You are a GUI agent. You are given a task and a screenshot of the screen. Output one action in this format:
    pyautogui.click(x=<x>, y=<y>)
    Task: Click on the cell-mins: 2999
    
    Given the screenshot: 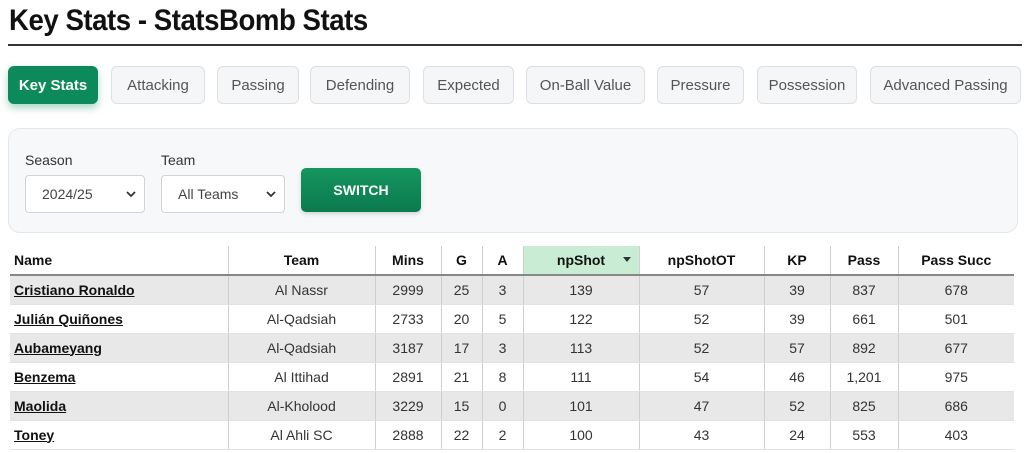 What is the action you would take?
    pyautogui.click(x=407, y=290)
    